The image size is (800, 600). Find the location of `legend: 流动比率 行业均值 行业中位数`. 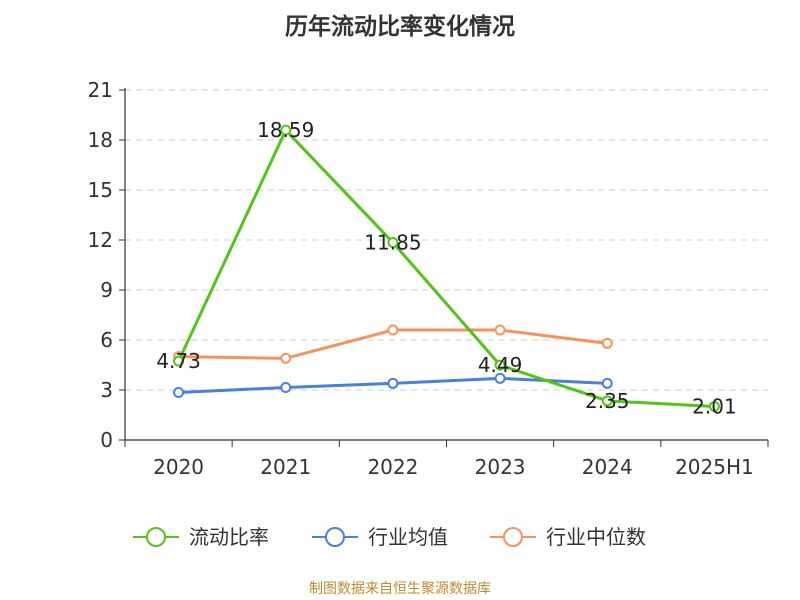

legend: 流动比率 行业均值 行业中位数 is located at coordinates (389, 537).